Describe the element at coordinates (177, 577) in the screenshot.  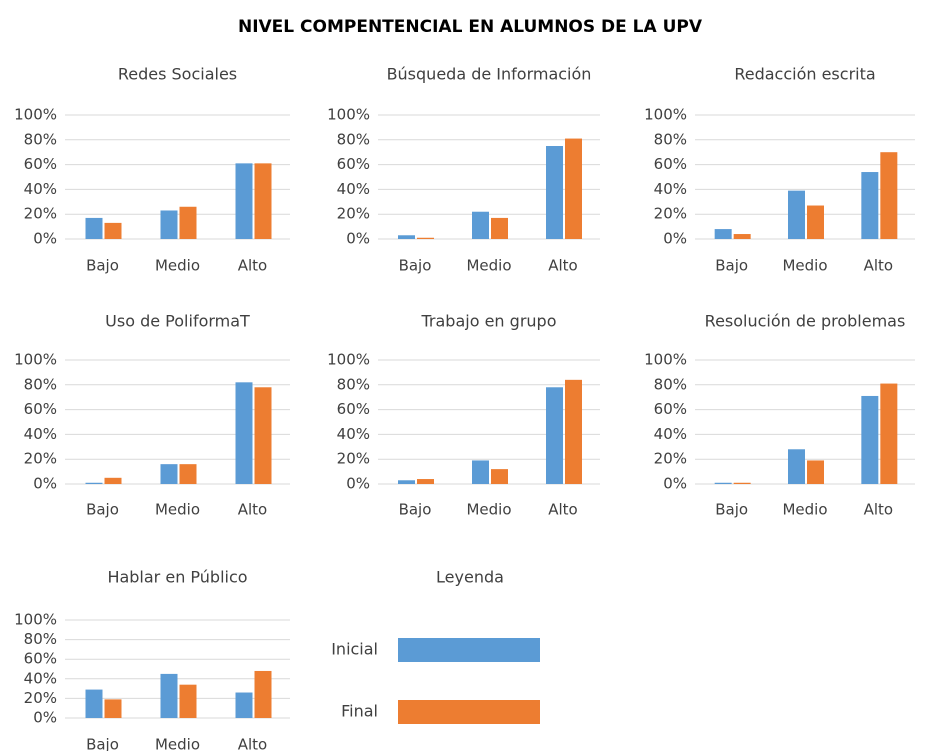
I see `chart-title: Hablar en Público` at that location.